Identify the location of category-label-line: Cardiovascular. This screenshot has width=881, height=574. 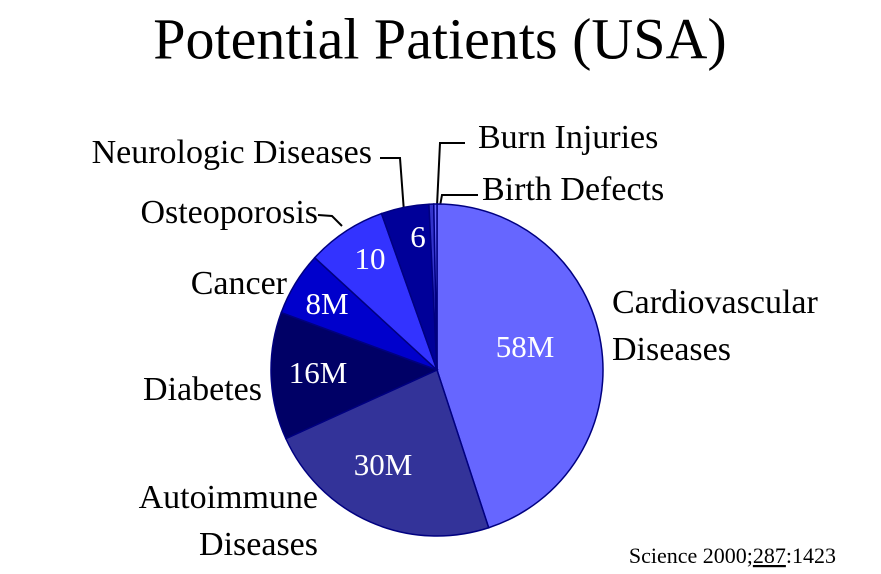
(715, 302).